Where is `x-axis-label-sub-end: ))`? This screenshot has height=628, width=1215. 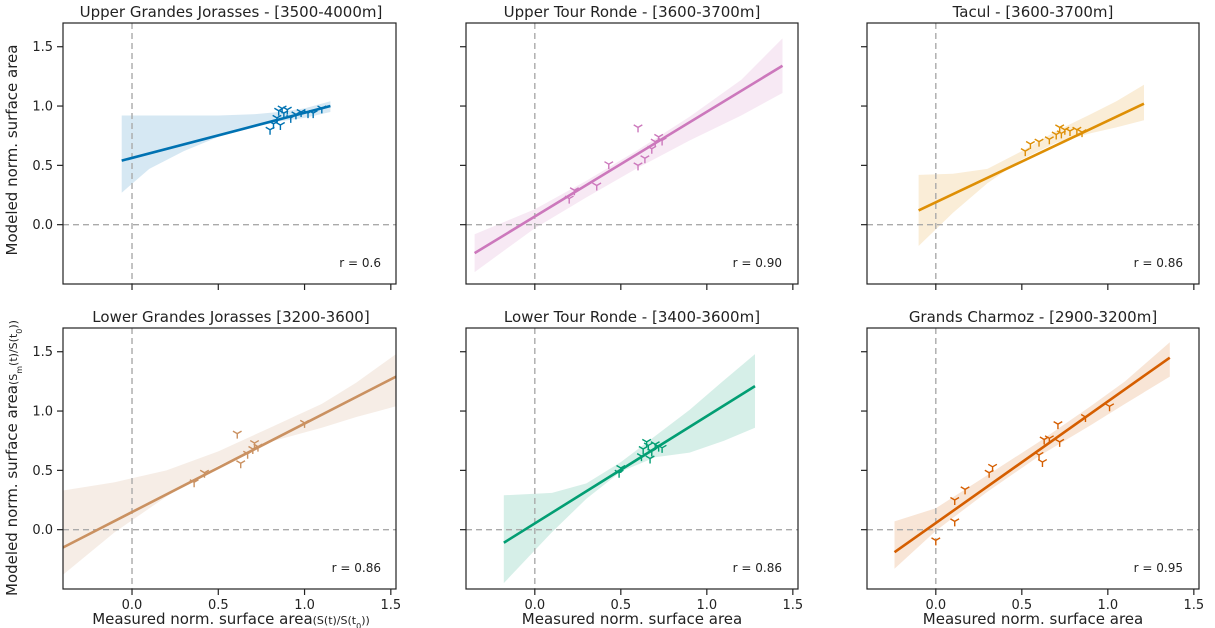
x-axis-label-sub-end: )) is located at coordinates (365, 620).